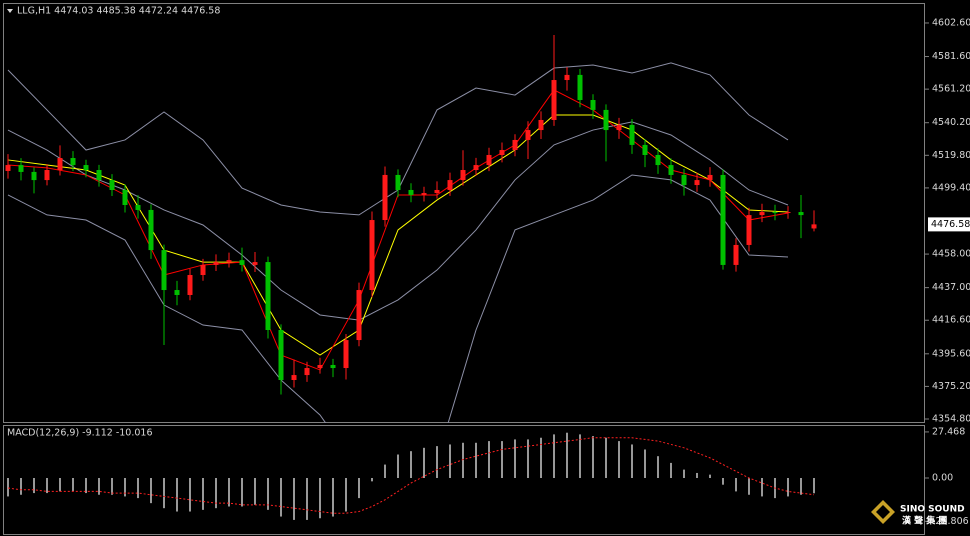 The image size is (970, 536). Describe the element at coordinates (118, 11) in the screenshot. I see `chart-title: LLG,H1 4474.03 4485.38 4472.24 4476.58` at that location.